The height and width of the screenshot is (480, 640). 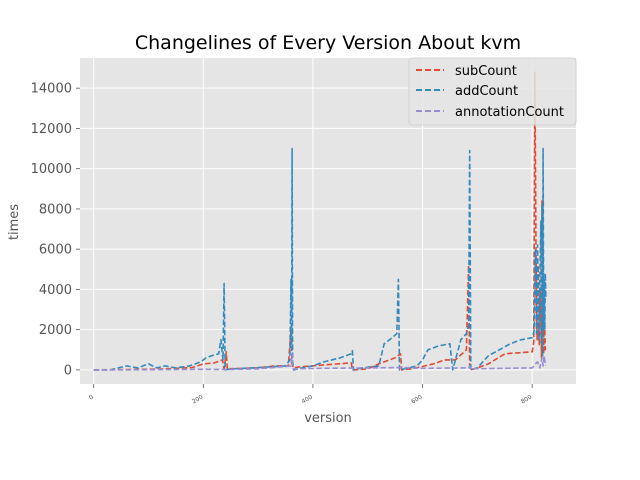 What do you see at coordinates (14, 222) in the screenshot?
I see `y-axis-label: times` at bounding box center [14, 222].